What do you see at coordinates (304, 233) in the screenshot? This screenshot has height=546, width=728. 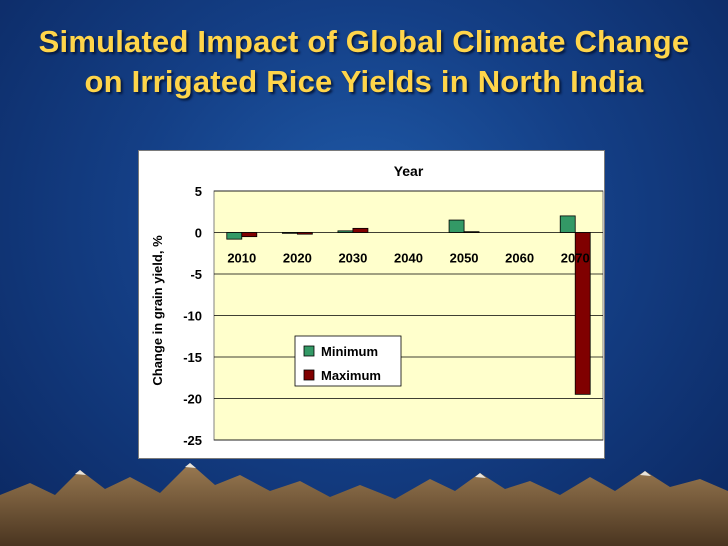 I see `bar-maximum-2020` at bounding box center [304, 233].